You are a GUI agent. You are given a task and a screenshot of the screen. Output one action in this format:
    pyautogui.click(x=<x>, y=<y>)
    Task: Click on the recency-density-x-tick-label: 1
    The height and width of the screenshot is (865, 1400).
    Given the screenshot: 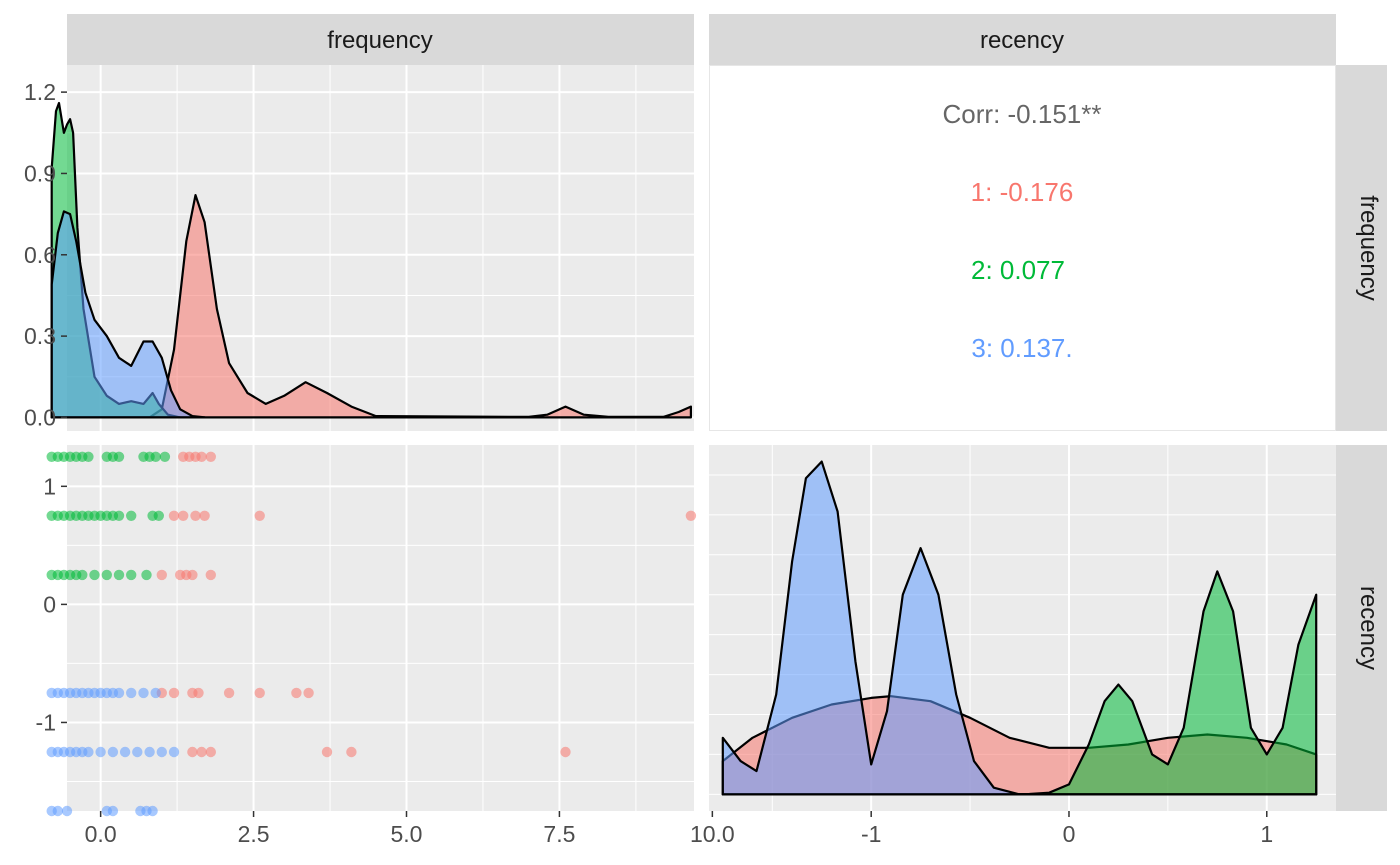 What is the action you would take?
    pyautogui.click(x=1266, y=834)
    